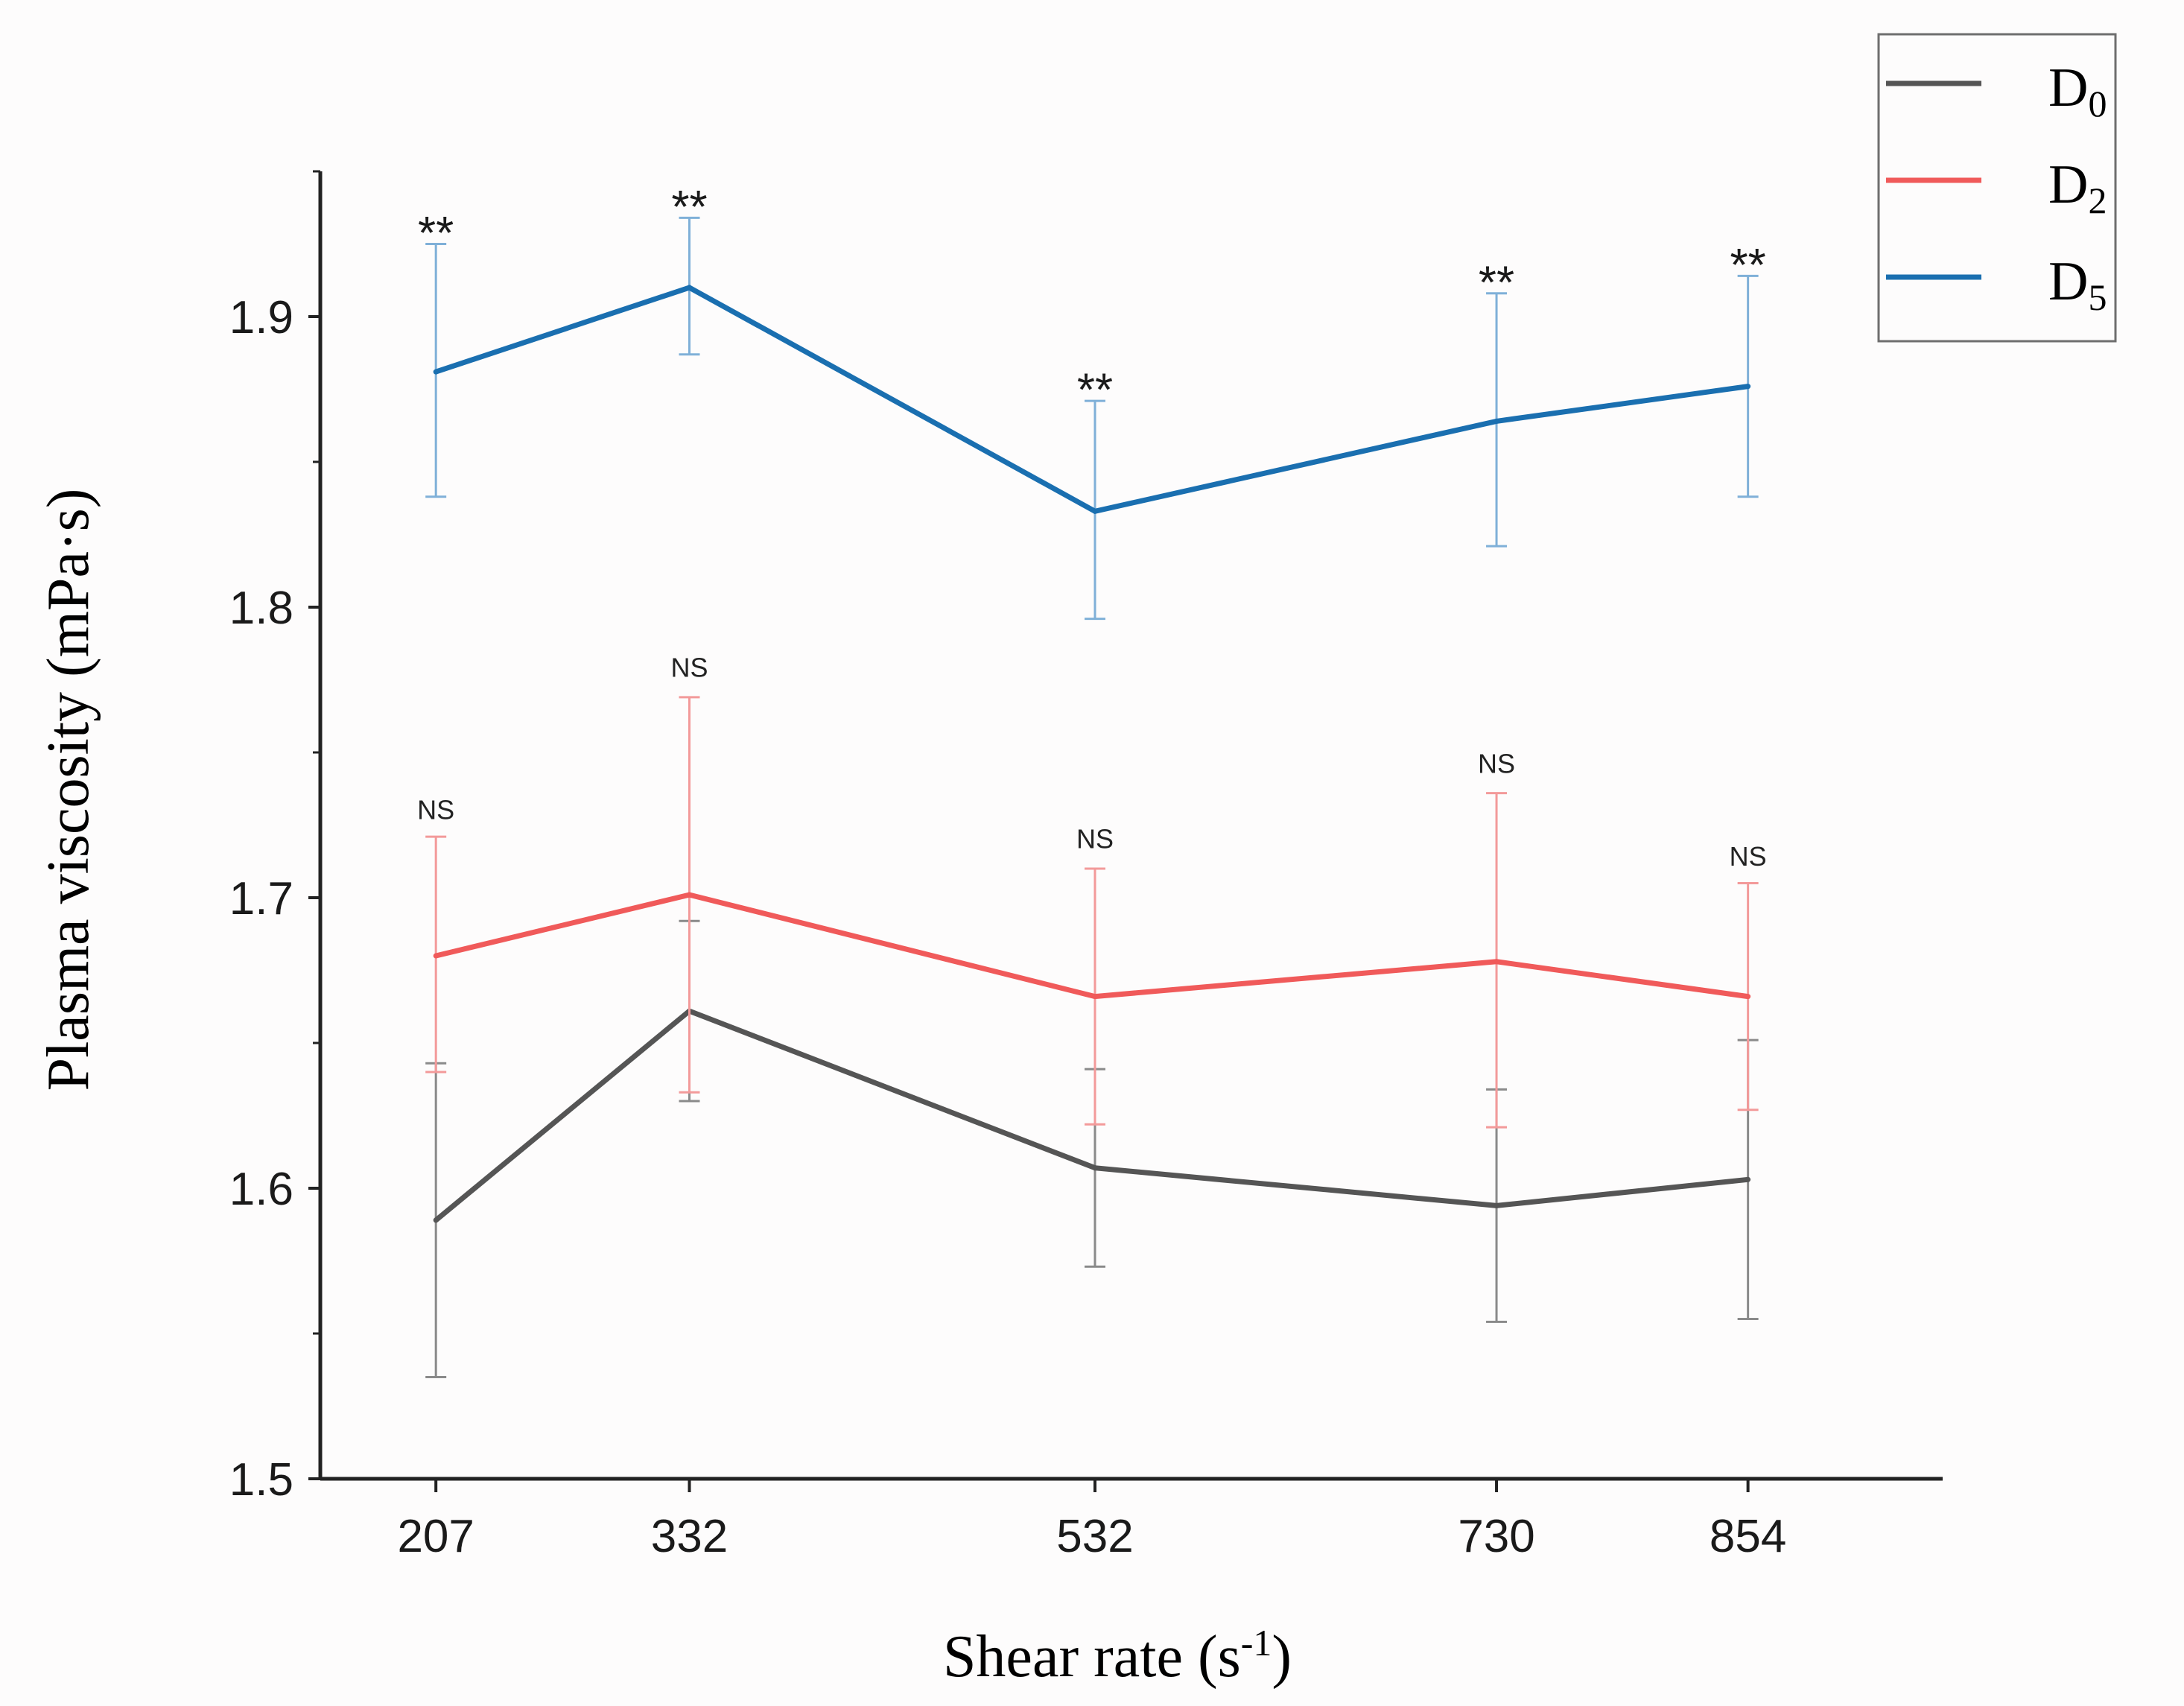  I want to click on y-tick-label: 1.6, so click(261, 1190).